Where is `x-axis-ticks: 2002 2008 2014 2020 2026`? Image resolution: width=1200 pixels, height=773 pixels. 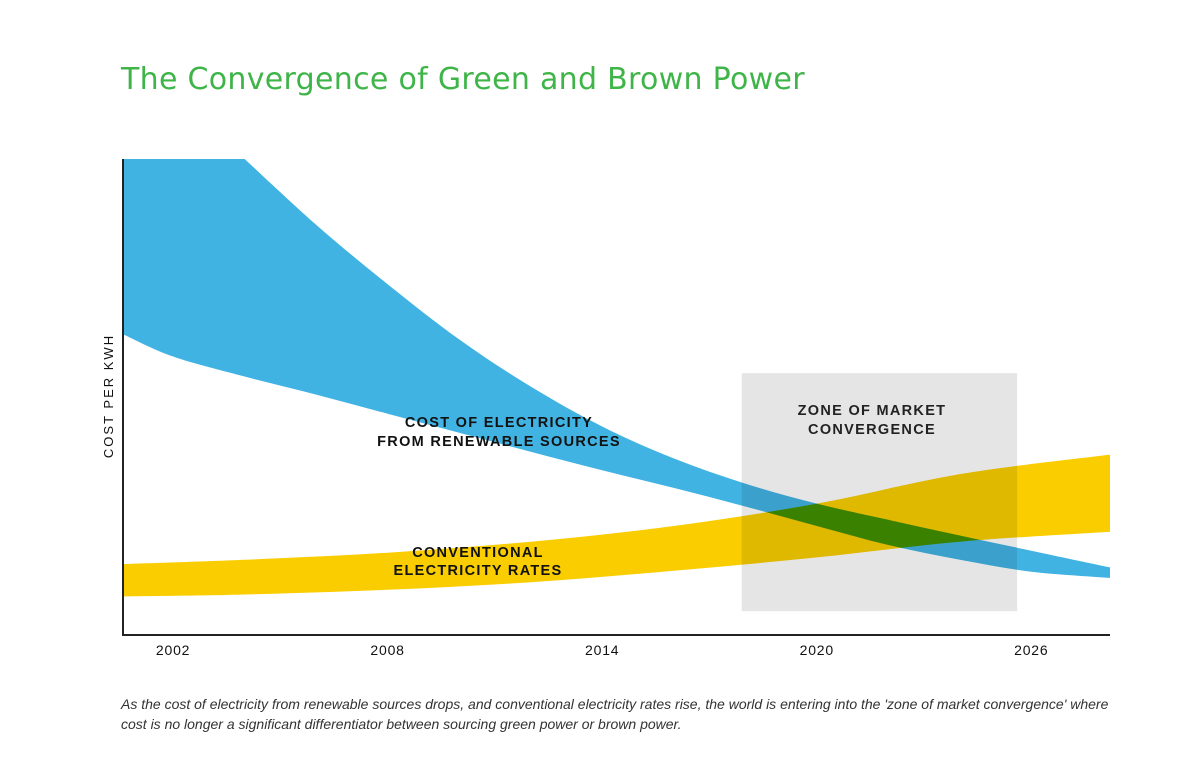
x-axis-ticks: 2002 2008 2014 2020 2026 is located at coordinates (602, 650).